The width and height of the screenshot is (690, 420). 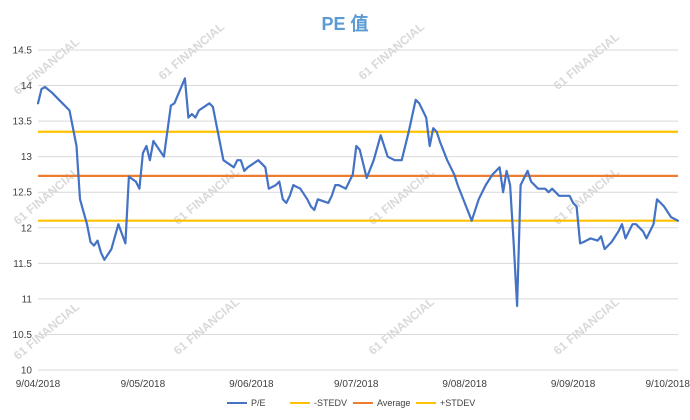 I want to click on y-tick-label: 12.5, so click(x=23, y=193).